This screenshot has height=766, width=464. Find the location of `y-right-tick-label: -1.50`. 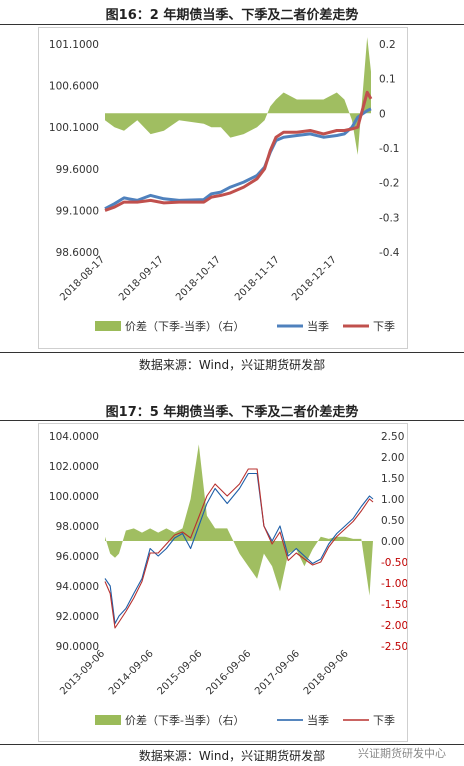

y-right-tick-label: -1.50 is located at coordinates (394, 605).